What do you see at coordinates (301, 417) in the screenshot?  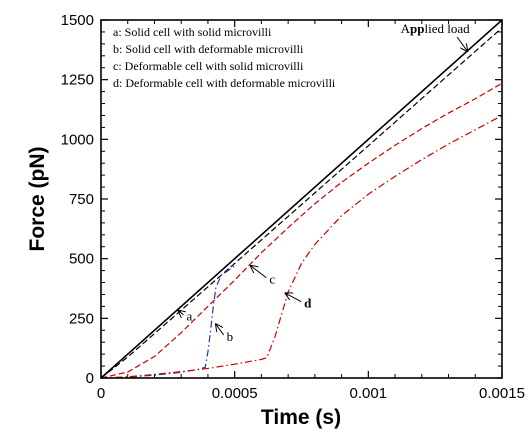 I see `x-axis-title: Time (s)` at bounding box center [301, 417].